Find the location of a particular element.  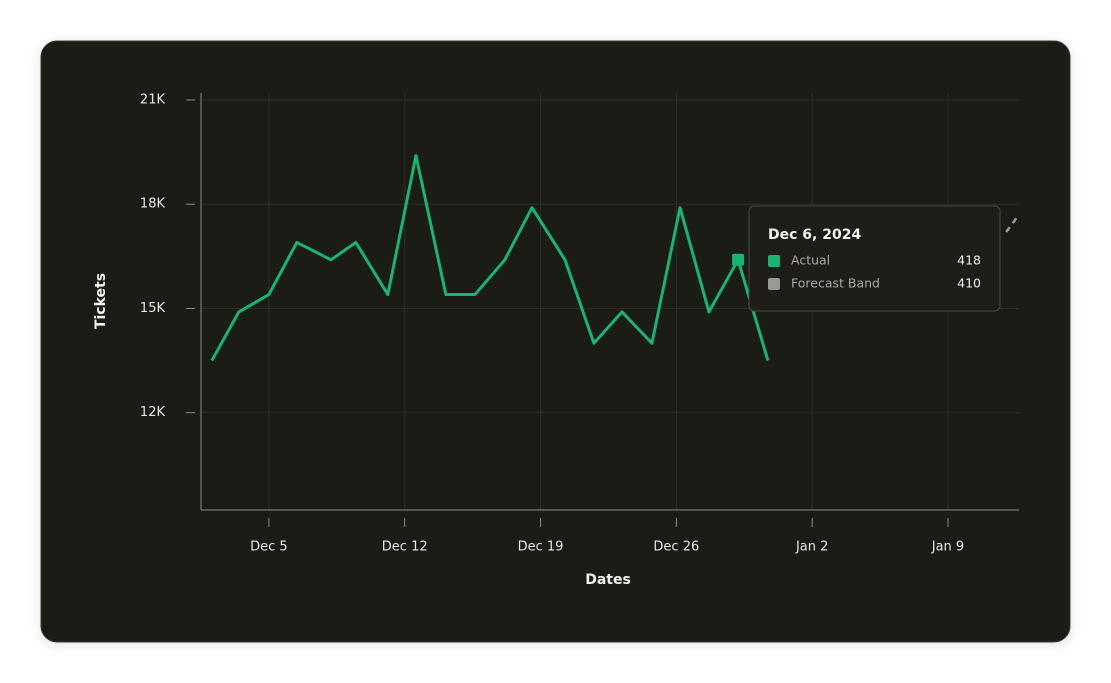

series-line is located at coordinates (1013, 223).